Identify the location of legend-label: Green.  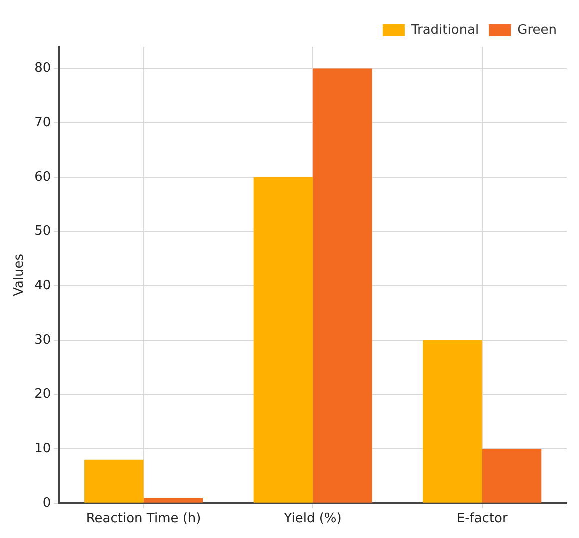
(538, 30).